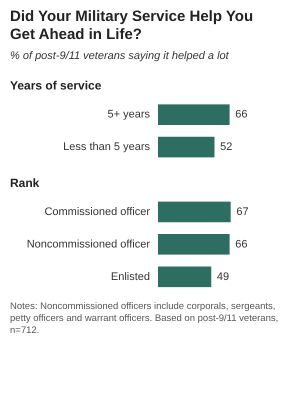  I want to click on text: Rank, so click(25, 183).